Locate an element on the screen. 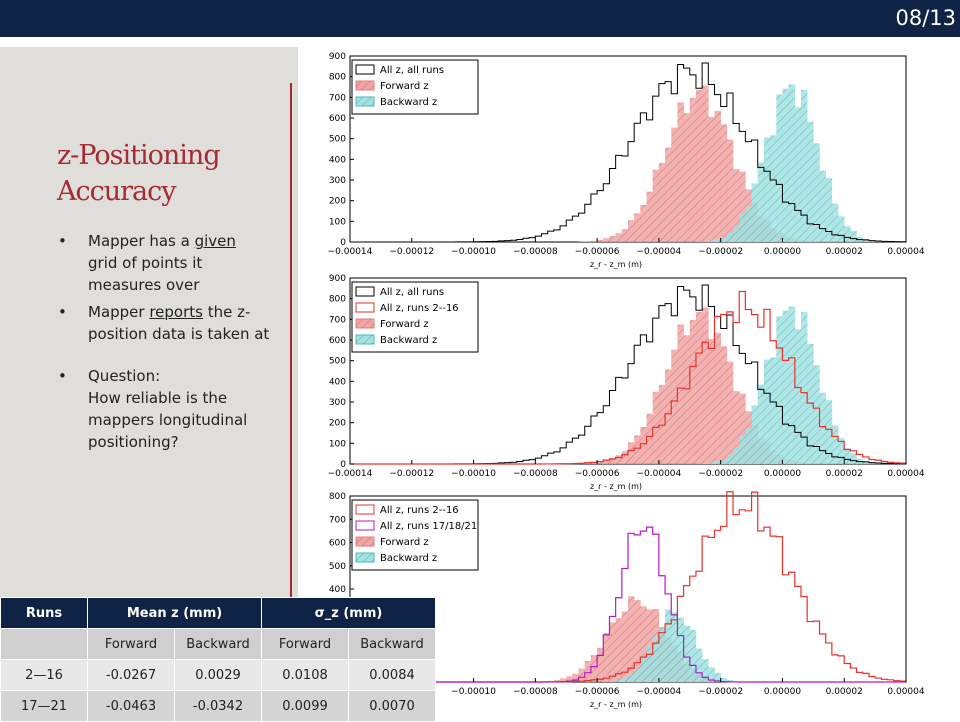  x-tick-label: −0.00012 is located at coordinates (411, 252).